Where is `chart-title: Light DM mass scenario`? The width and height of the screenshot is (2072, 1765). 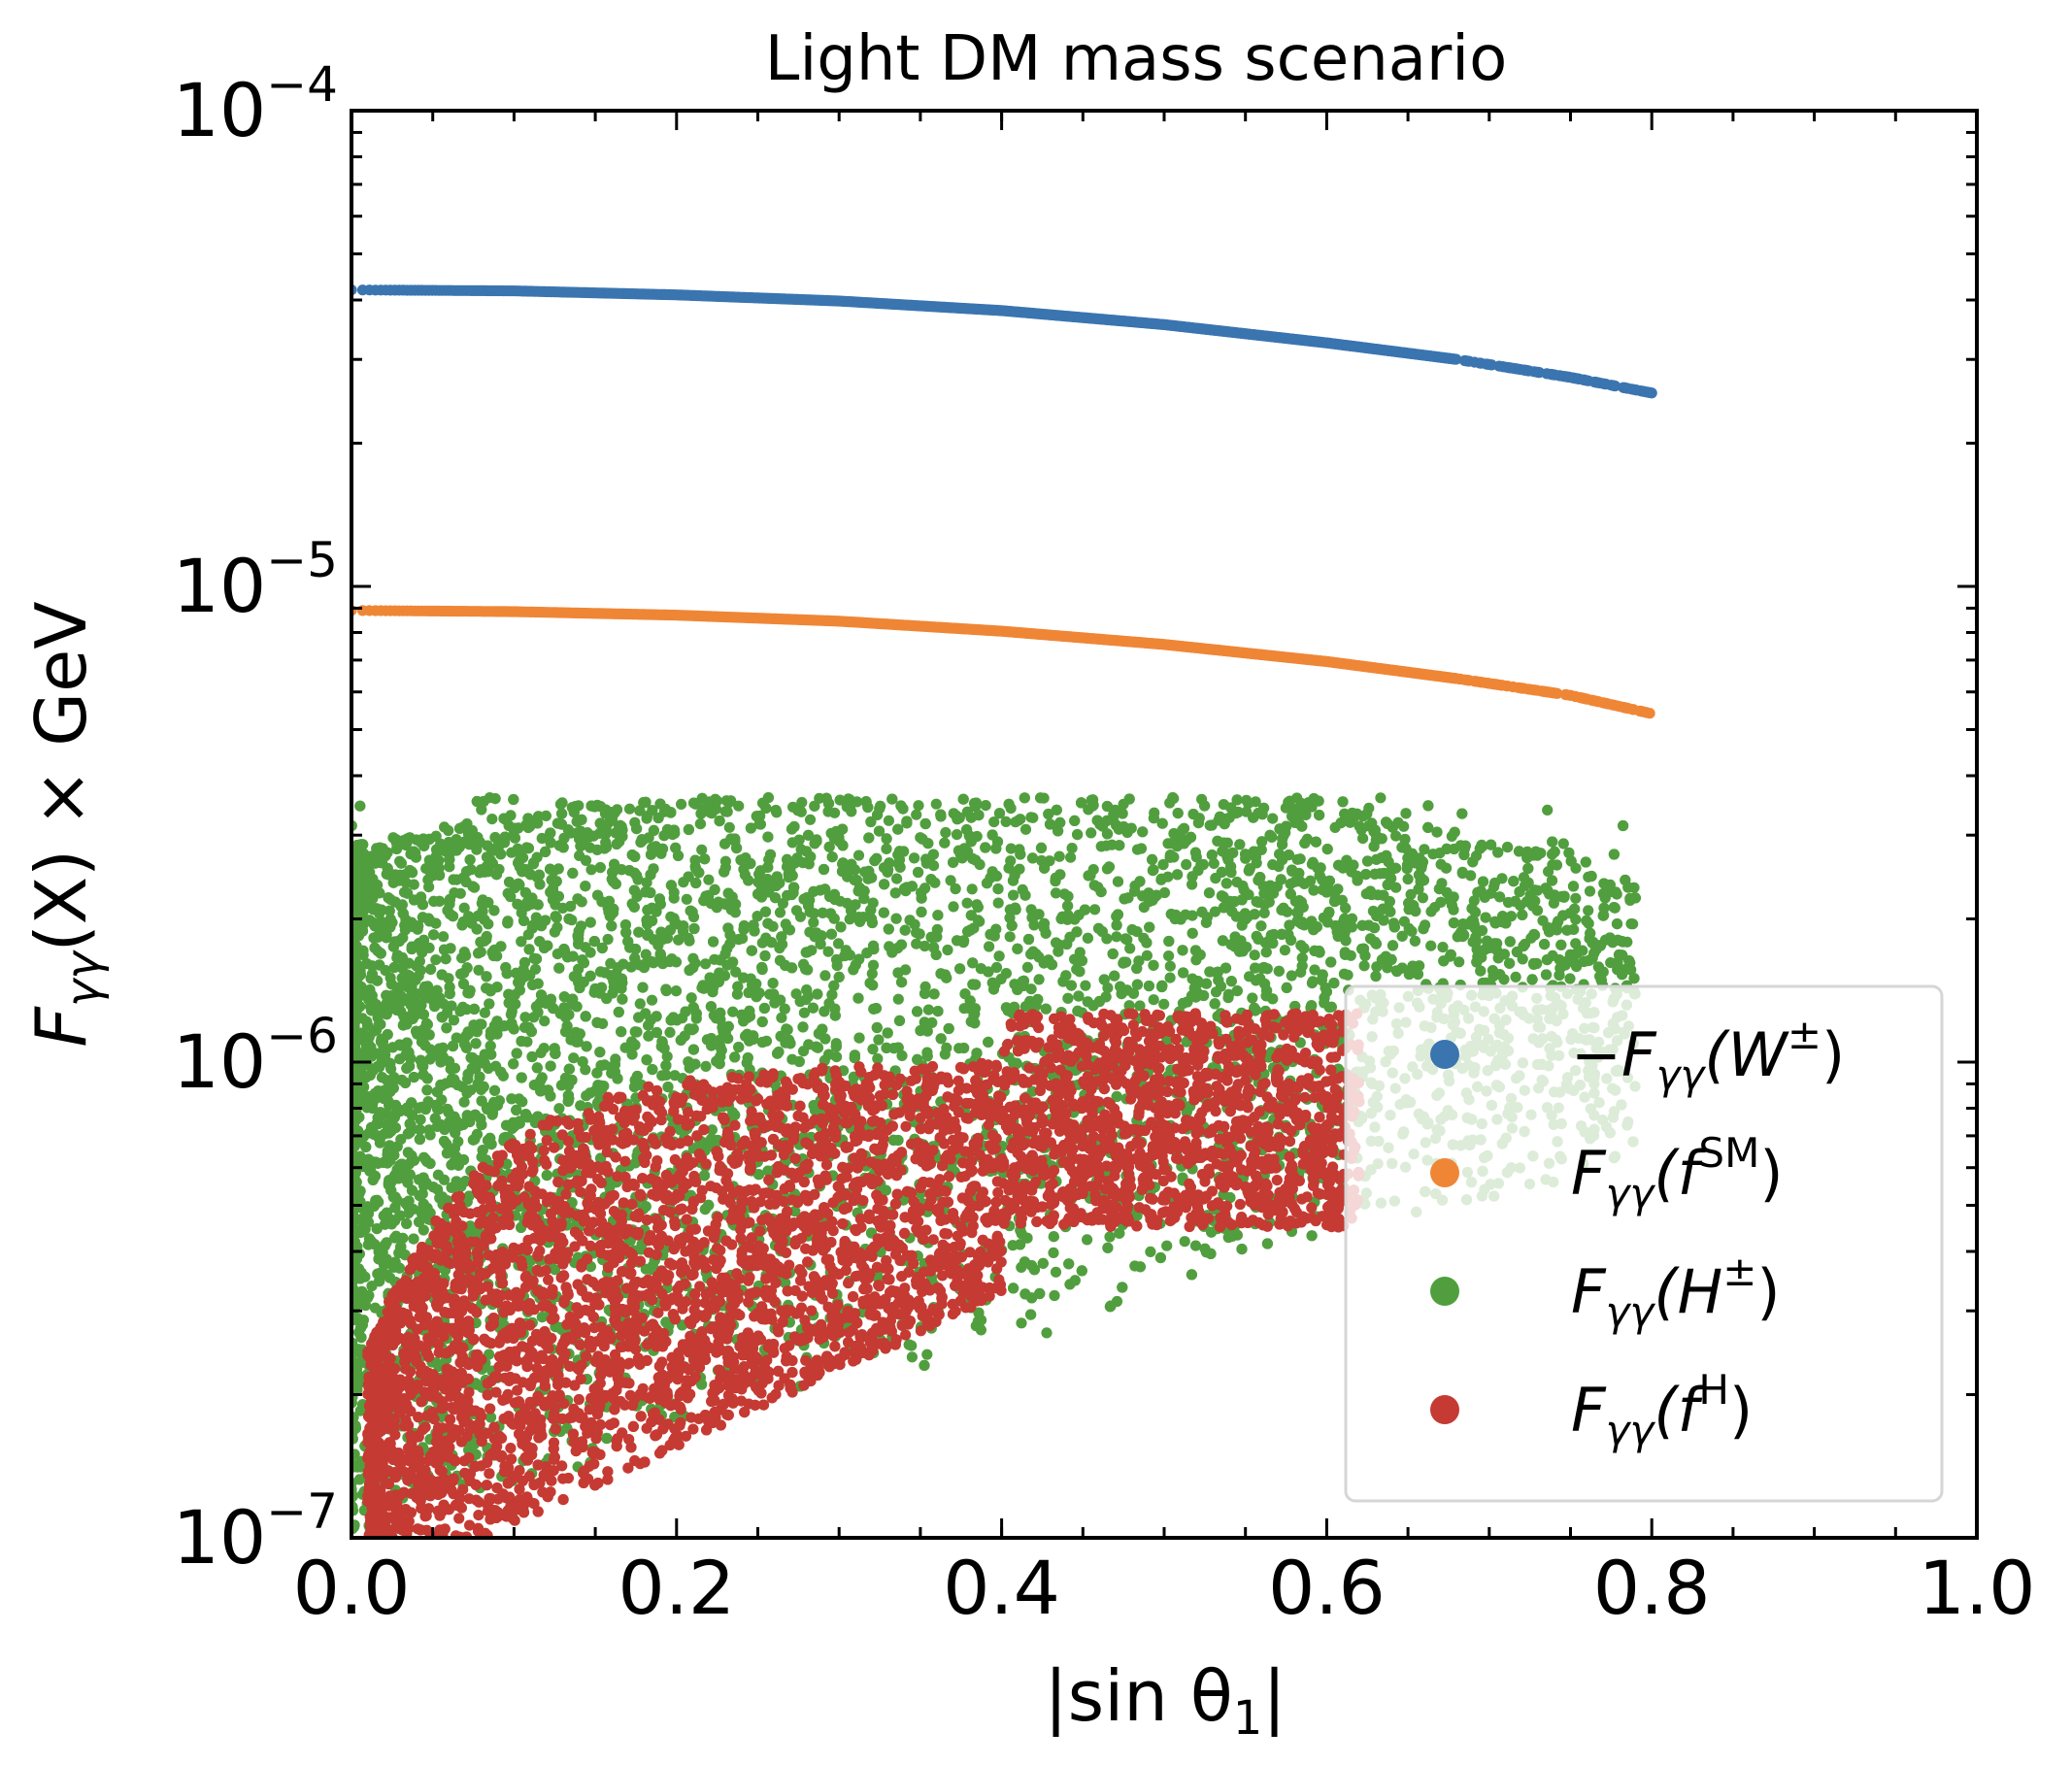 chart-title: Light DM mass scenario is located at coordinates (1136, 59).